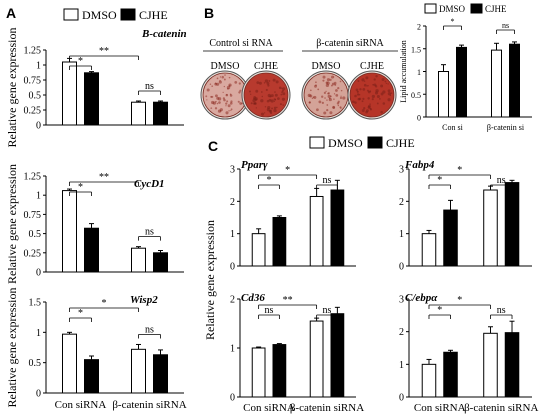 Image resolution: width=550 pixels, height=419 pixels. I want to click on legend-a: DMSO CJHE, so click(115, 15).